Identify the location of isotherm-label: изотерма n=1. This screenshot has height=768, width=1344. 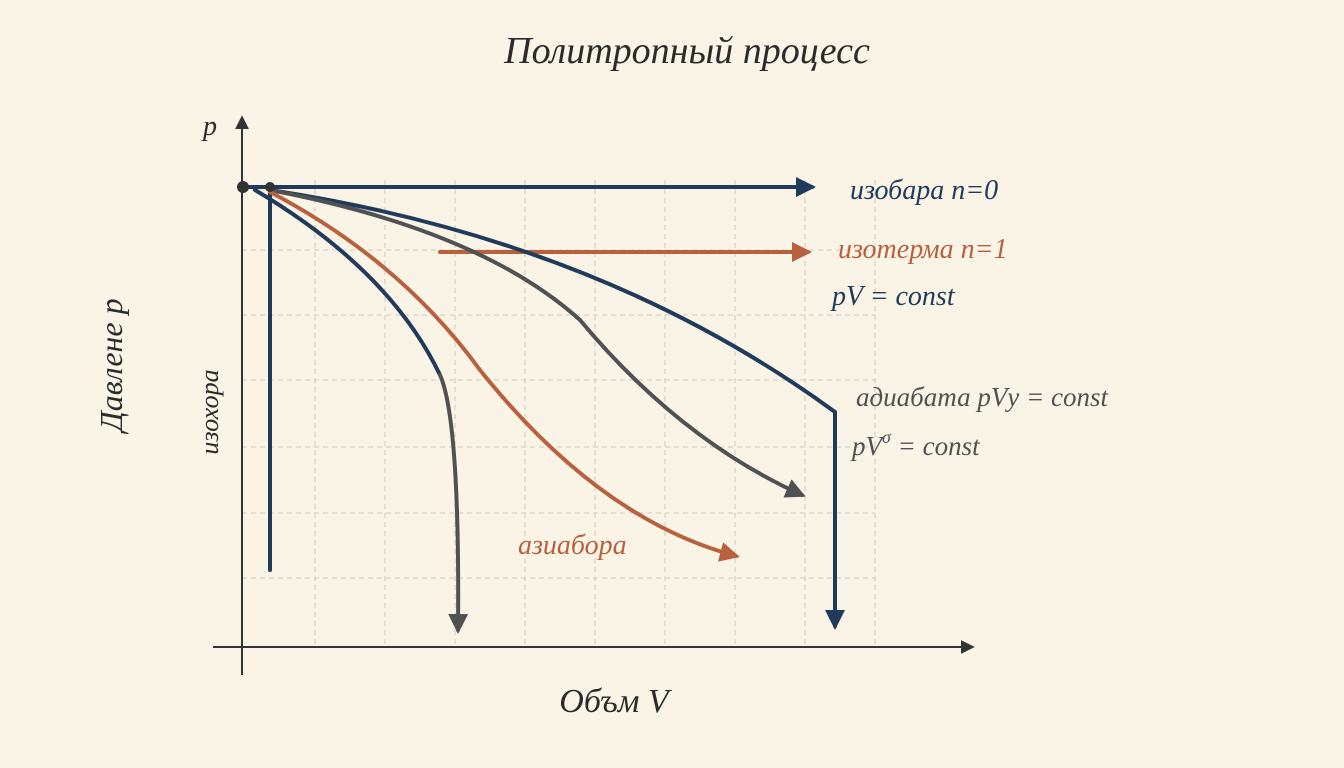
(923, 249).